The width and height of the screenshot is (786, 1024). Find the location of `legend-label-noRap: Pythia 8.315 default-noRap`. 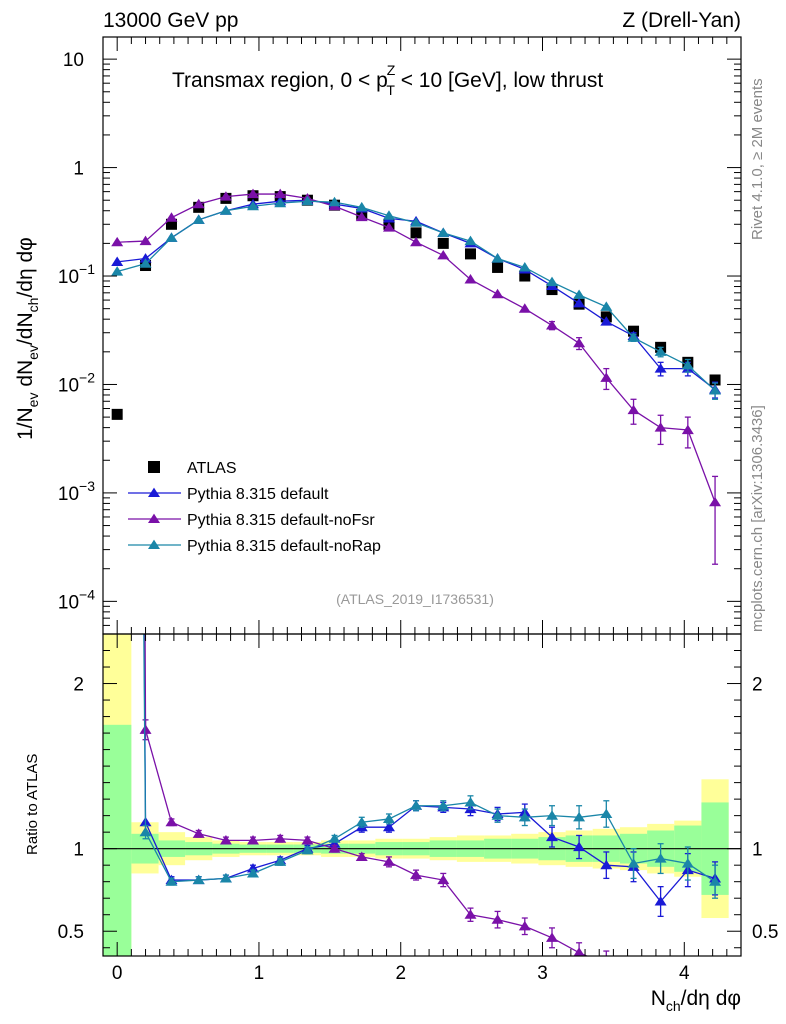

legend-label-noRap: Pythia 8.315 default-noRap is located at coordinates (284, 546).